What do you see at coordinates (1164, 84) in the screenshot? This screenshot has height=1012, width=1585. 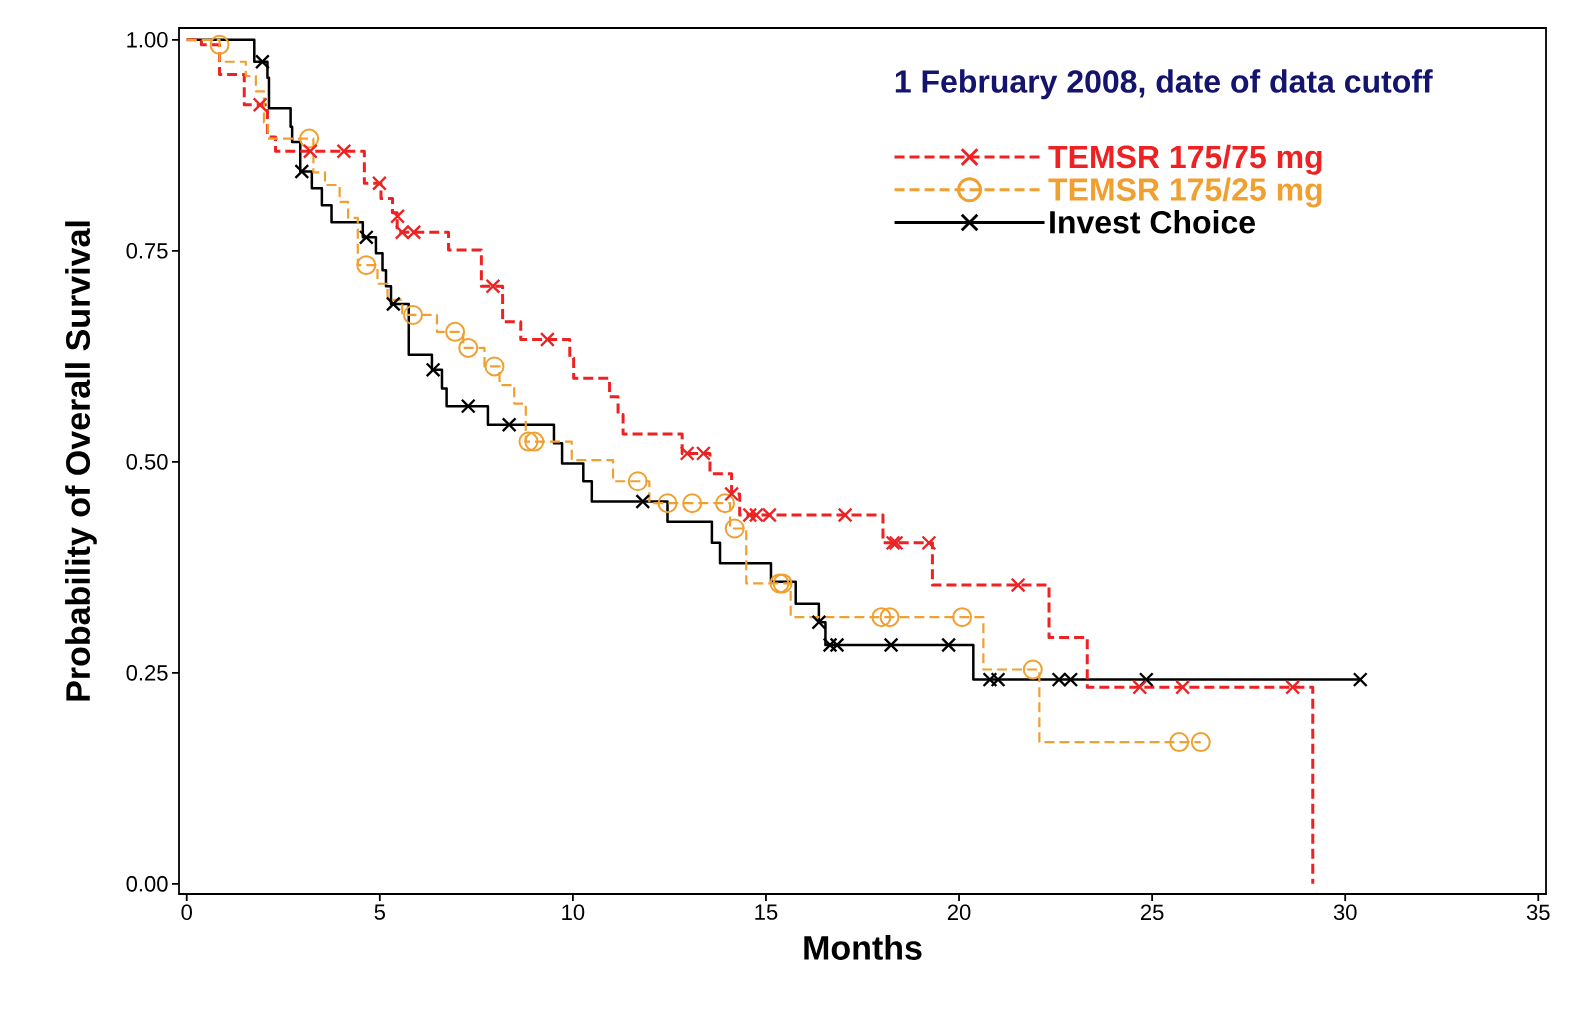 I see `annotation: 1 February 2008, date of data cutoff` at bounding box center [1164, 84].